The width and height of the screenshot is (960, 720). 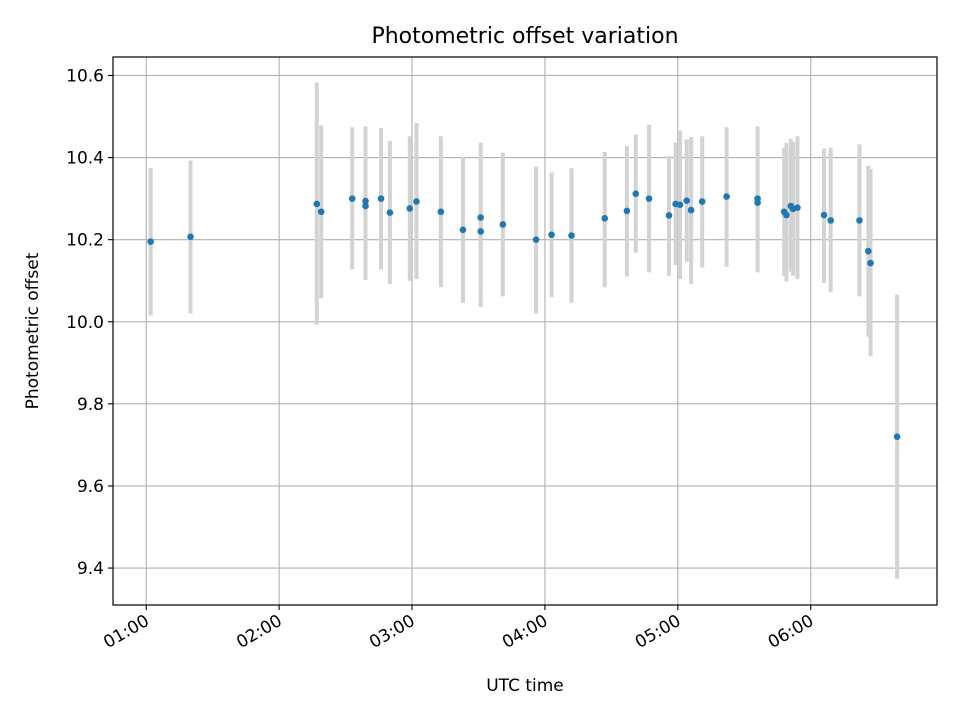 What do you see at coordinates (458, 629) in the screenshot?
I see `x-axis: 01:00 02:00 03:00 04:00 05:00 06:00` at bounding box center [458, 629].